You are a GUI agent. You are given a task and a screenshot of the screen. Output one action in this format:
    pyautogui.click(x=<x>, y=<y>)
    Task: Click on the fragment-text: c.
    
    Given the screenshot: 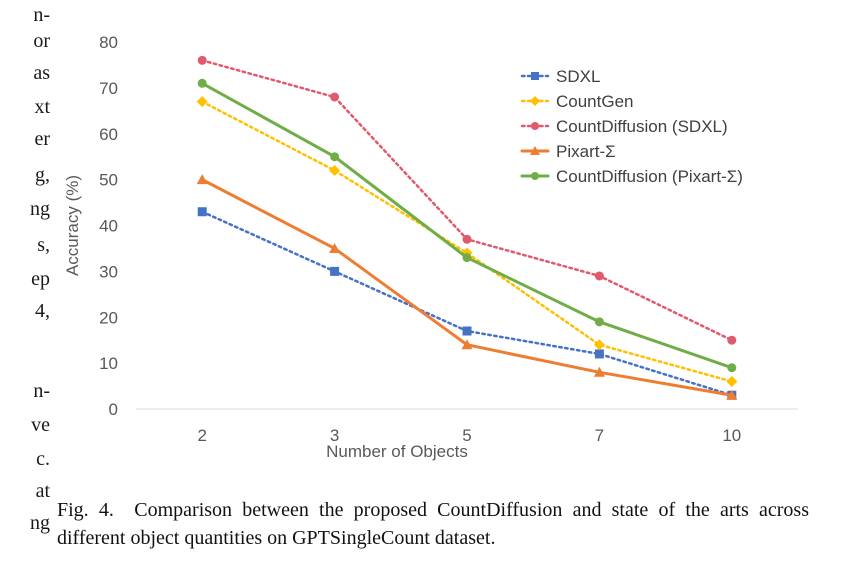 What is the action you would take?
    pyautogui.click(x=43, y=459)
    